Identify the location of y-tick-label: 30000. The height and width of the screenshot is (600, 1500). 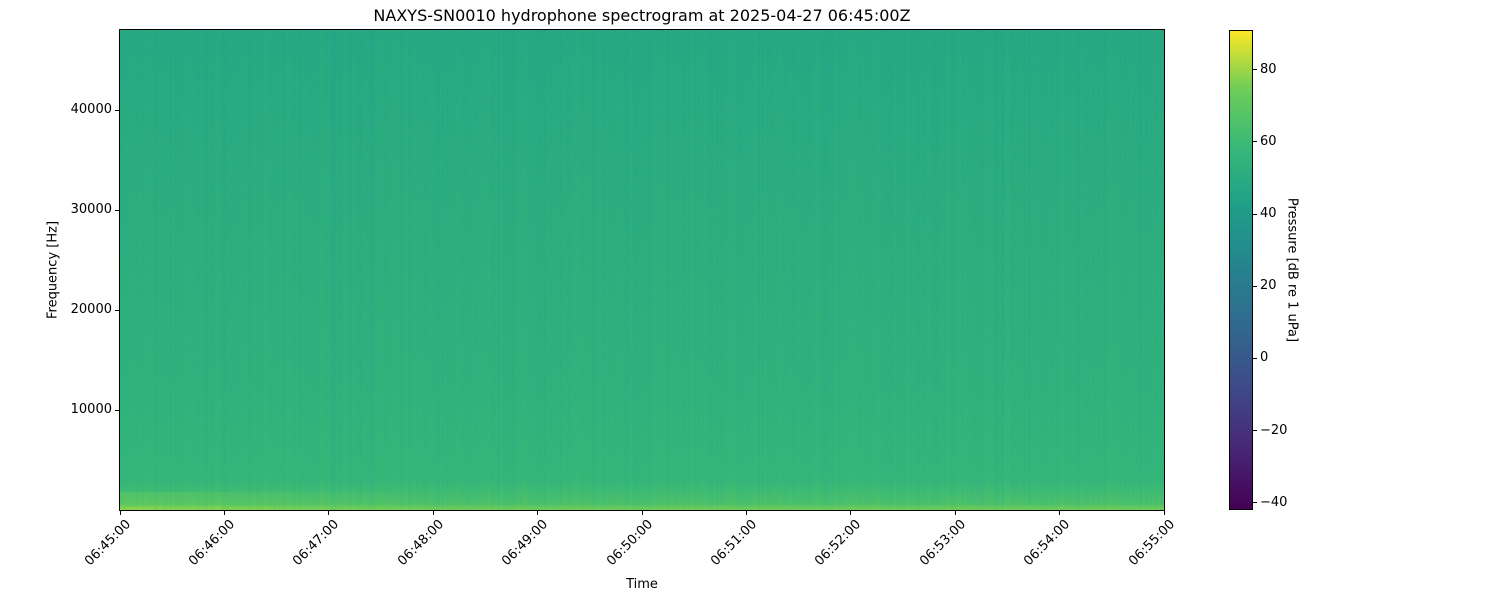
(91, 209).